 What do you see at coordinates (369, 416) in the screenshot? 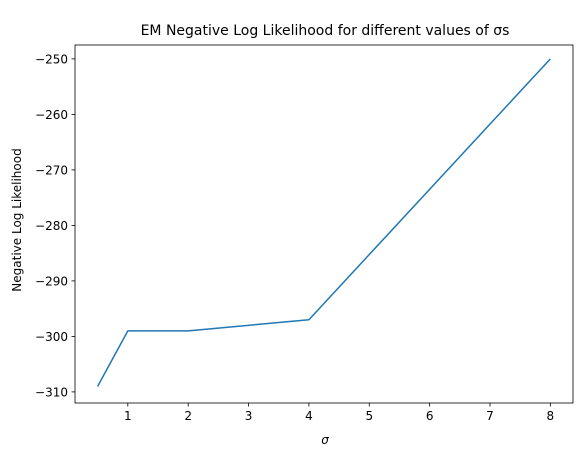
I see `x-tick-label: 5` at bounding box center [369, 416].